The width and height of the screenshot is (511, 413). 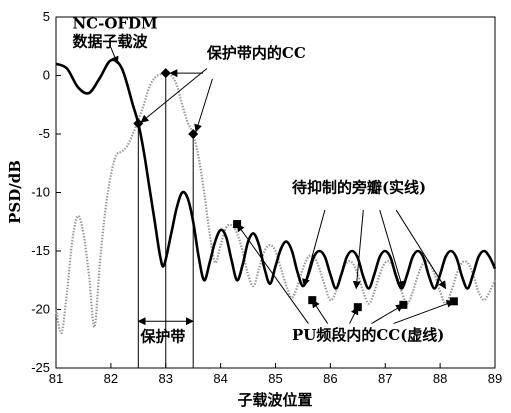 What do you see at coordinates (44, 133) in the screenshot?
I see `y-tick-label: -5` at bounding box center [44, 133].